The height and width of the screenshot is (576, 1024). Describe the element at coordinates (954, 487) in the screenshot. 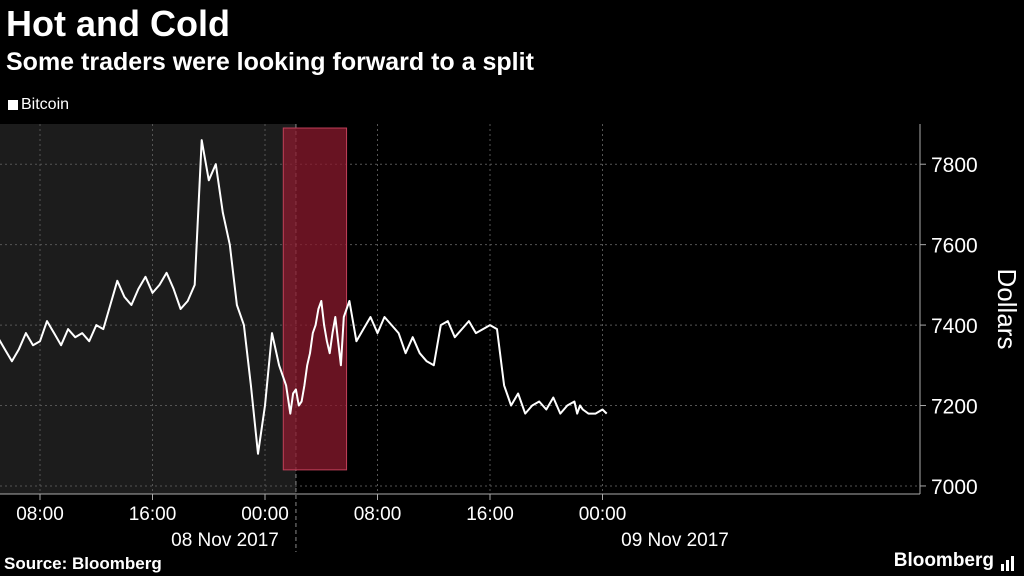

I see `y-tick-label: 7000` at that location.